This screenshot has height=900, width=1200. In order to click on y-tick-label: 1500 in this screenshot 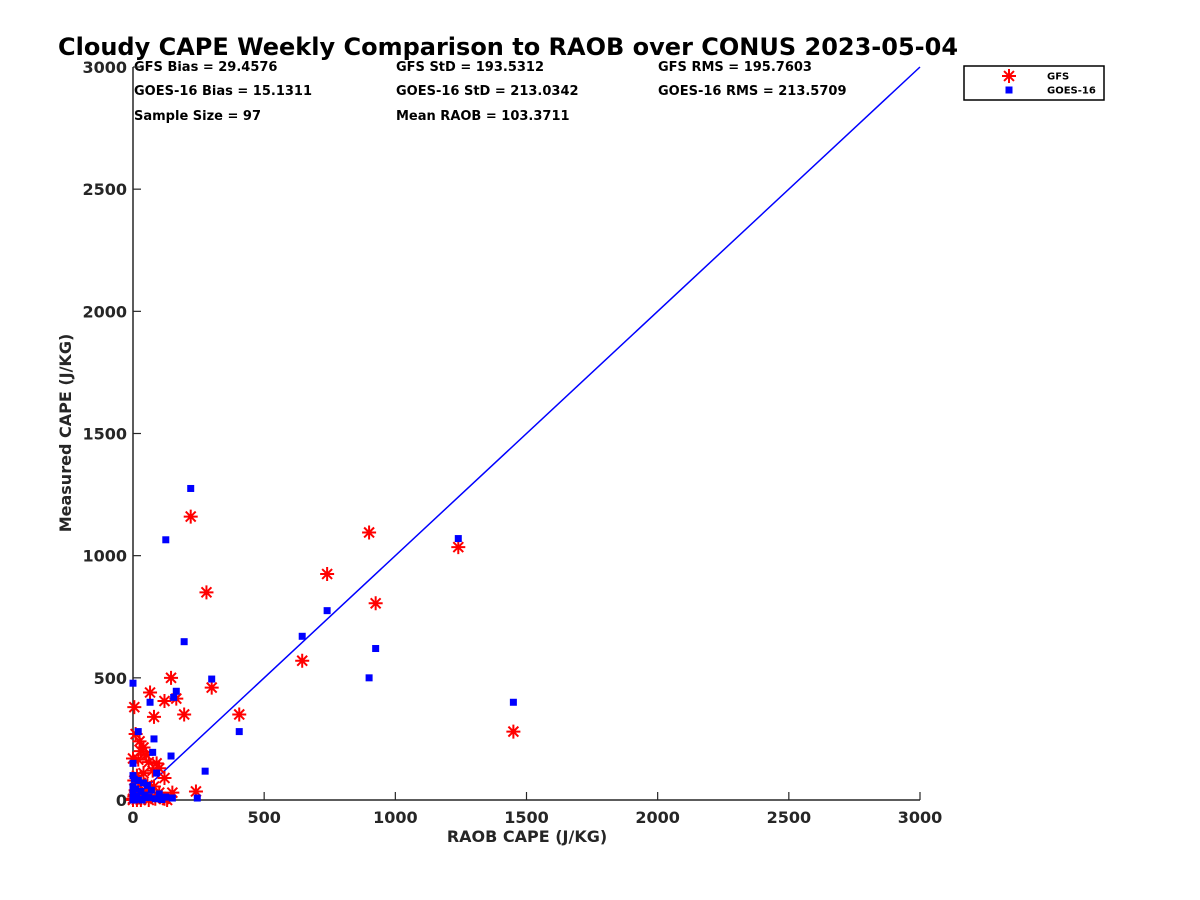, I will do `click(104, 434)`.